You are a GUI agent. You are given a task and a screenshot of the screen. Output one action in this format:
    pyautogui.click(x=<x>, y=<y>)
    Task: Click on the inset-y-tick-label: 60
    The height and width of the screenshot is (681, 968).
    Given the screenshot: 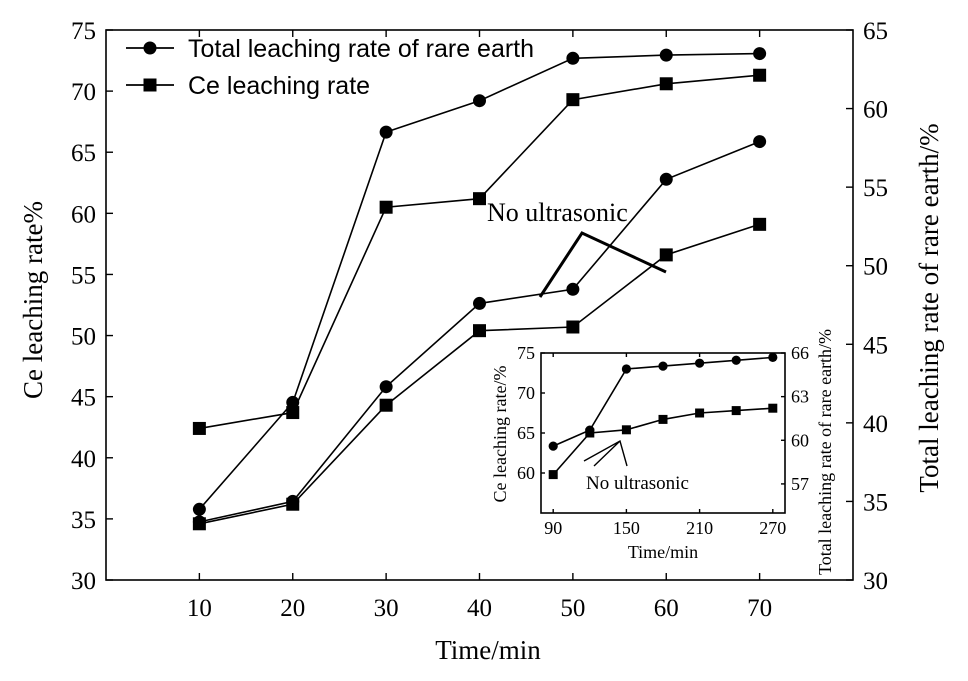 What is the action you would take?
    pyautogui.click(x=526, y=473)
    